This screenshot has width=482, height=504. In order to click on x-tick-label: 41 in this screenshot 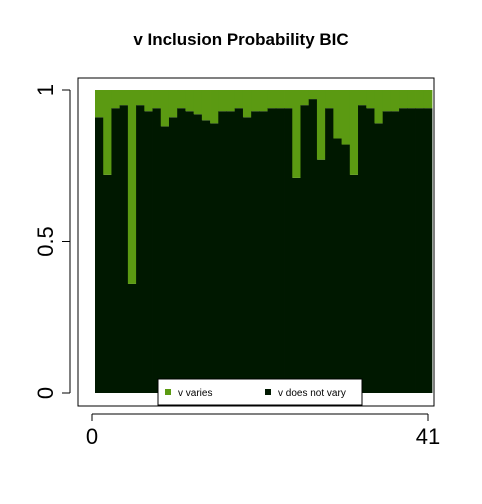, I will do `click(428, 436)`.